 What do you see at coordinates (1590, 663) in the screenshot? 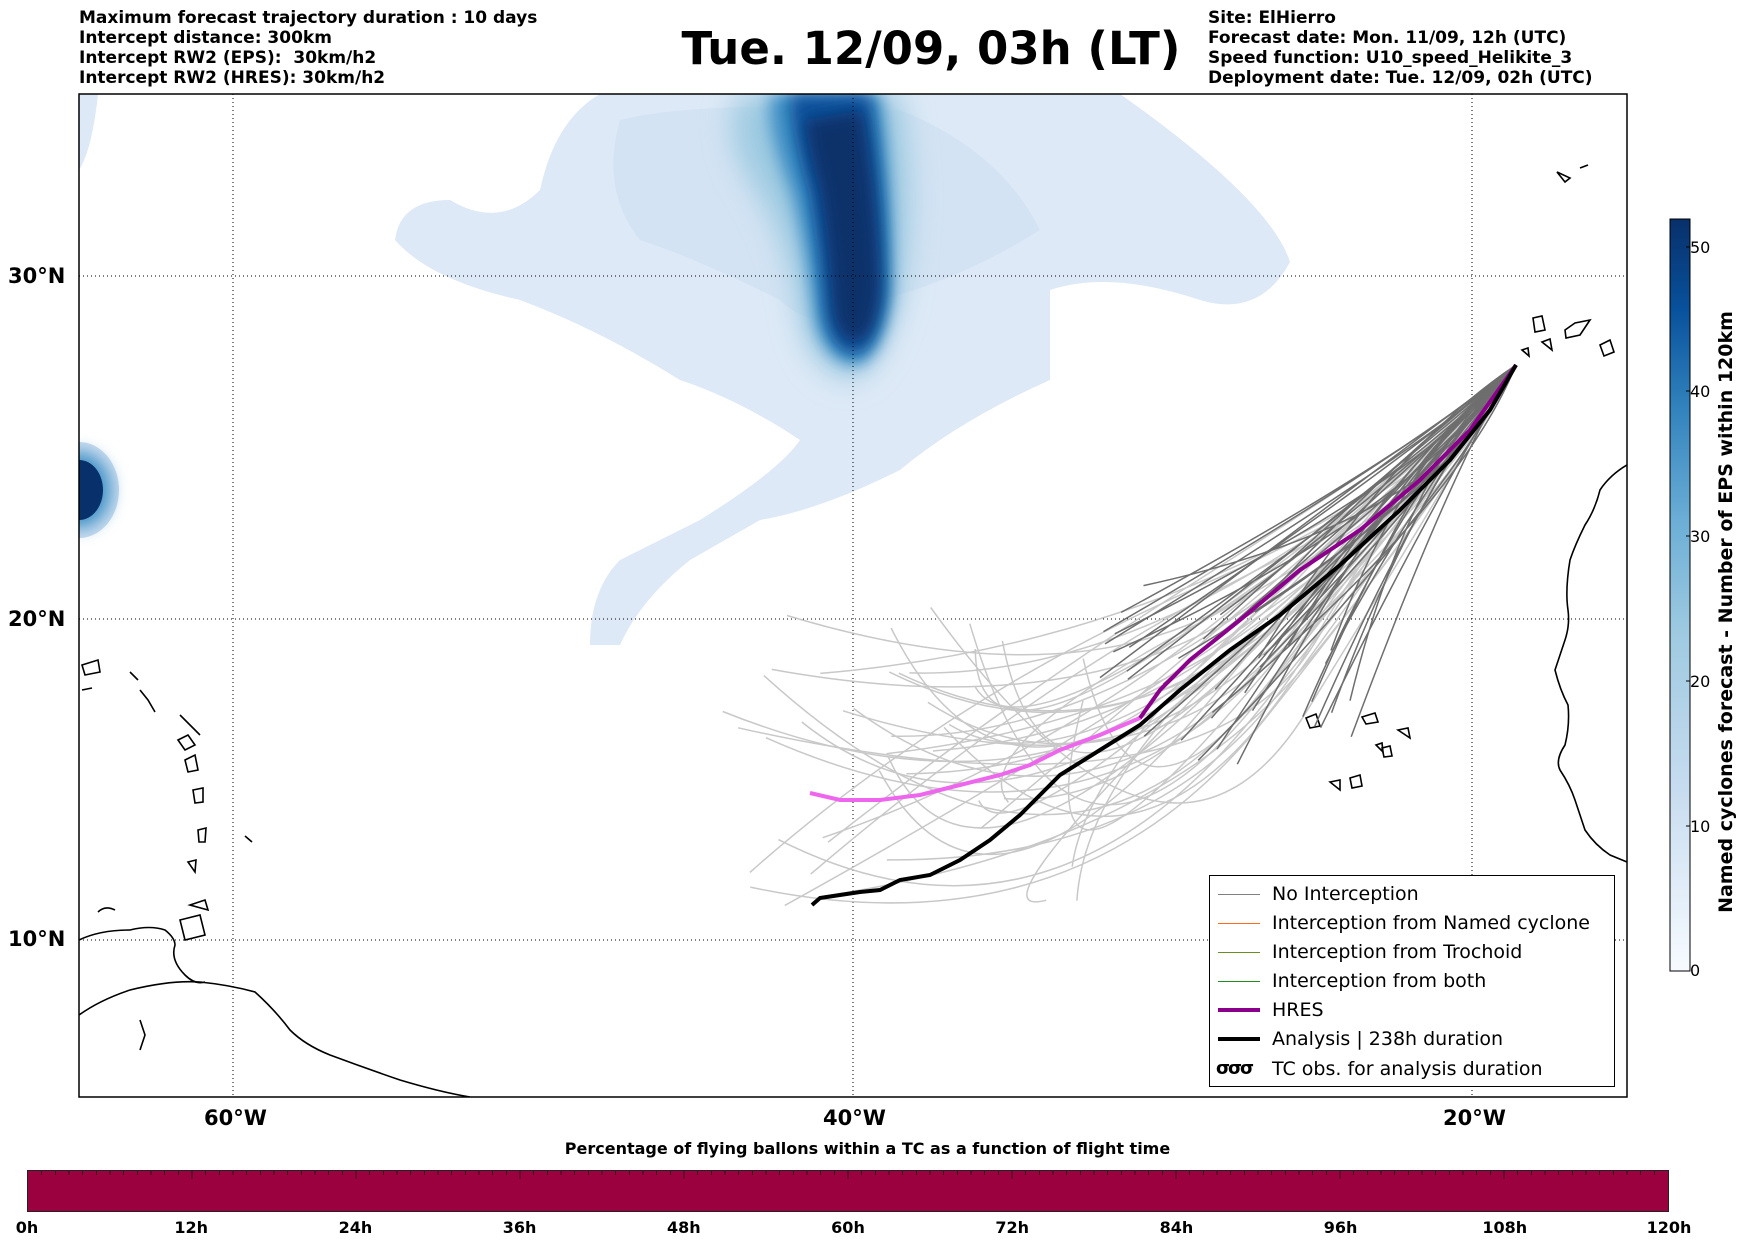
I see `coast-west-africa` at bounding box center [1590, 663].